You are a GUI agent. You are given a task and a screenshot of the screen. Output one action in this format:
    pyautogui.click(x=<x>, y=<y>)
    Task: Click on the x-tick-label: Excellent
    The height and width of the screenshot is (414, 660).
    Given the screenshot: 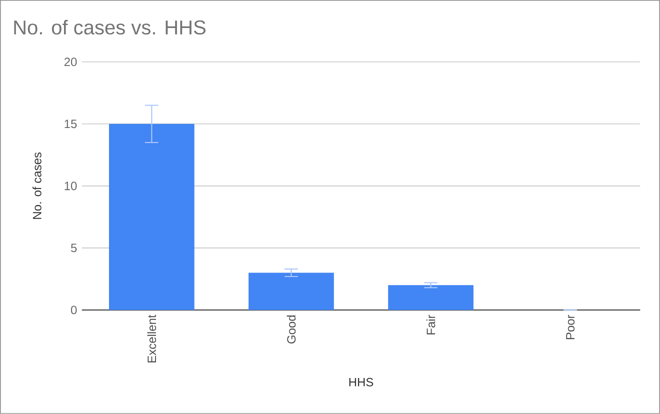 What is the action you would take?
    pyautogui.click(x=151, y=338)
    